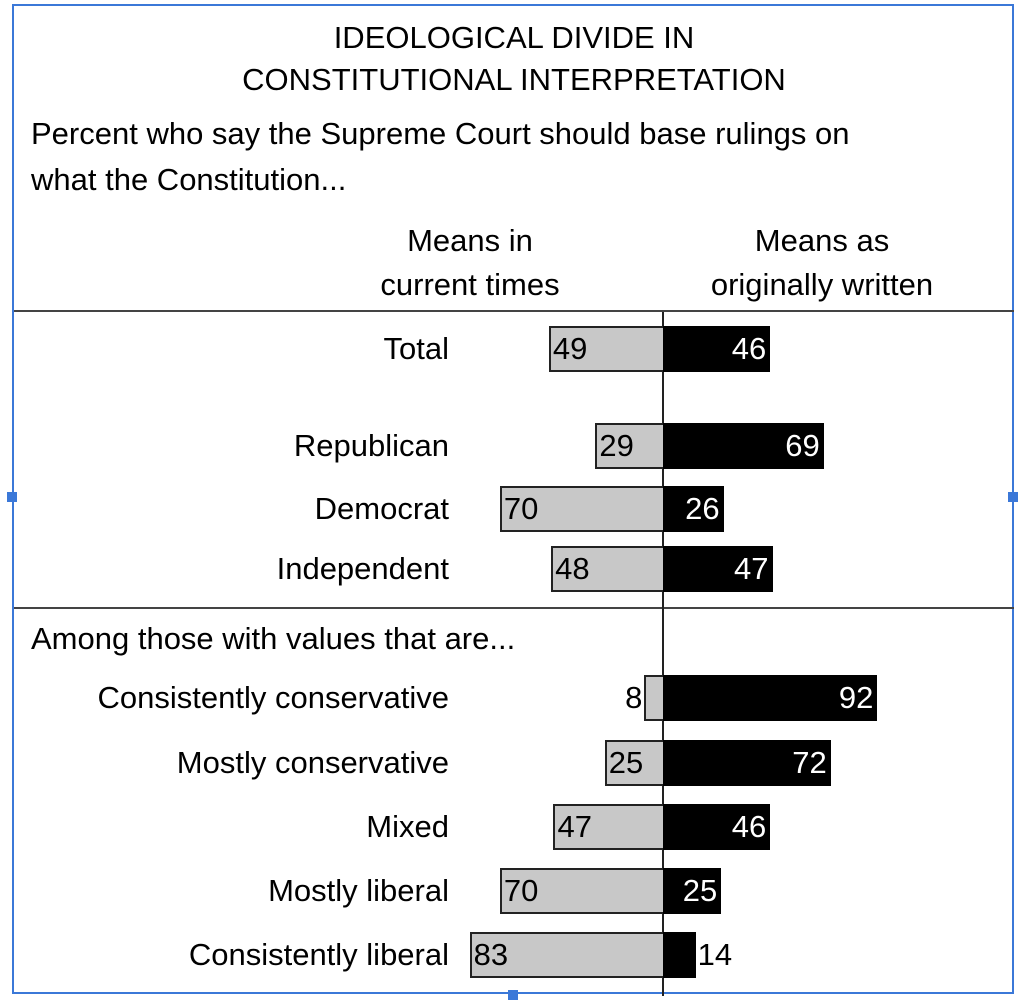  I want to click on resize-handle-bottom, so click(513, 995).